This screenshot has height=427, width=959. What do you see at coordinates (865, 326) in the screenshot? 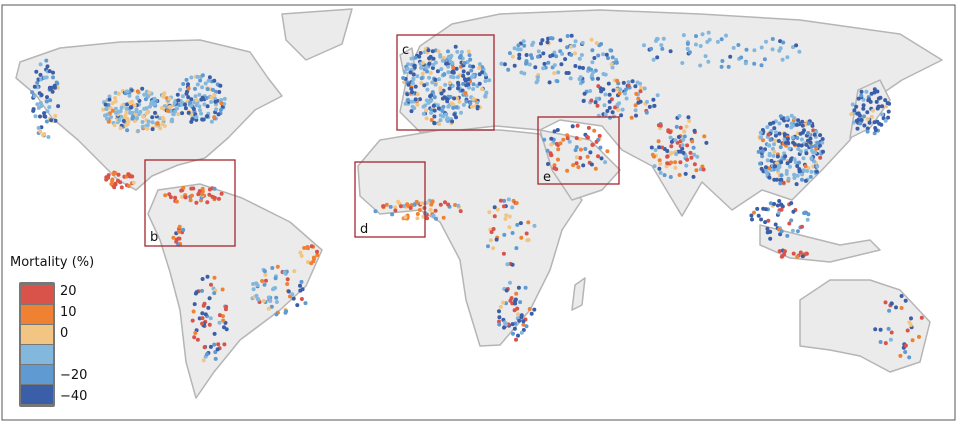
I see `australia` at bounding box center [865, 326].